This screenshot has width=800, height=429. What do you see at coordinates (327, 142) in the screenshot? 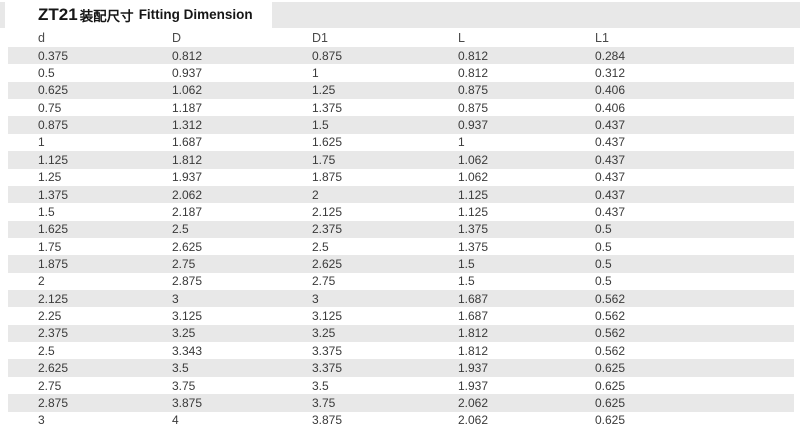
I see `table-cell: 1.625` at bounding box center [327, 142].